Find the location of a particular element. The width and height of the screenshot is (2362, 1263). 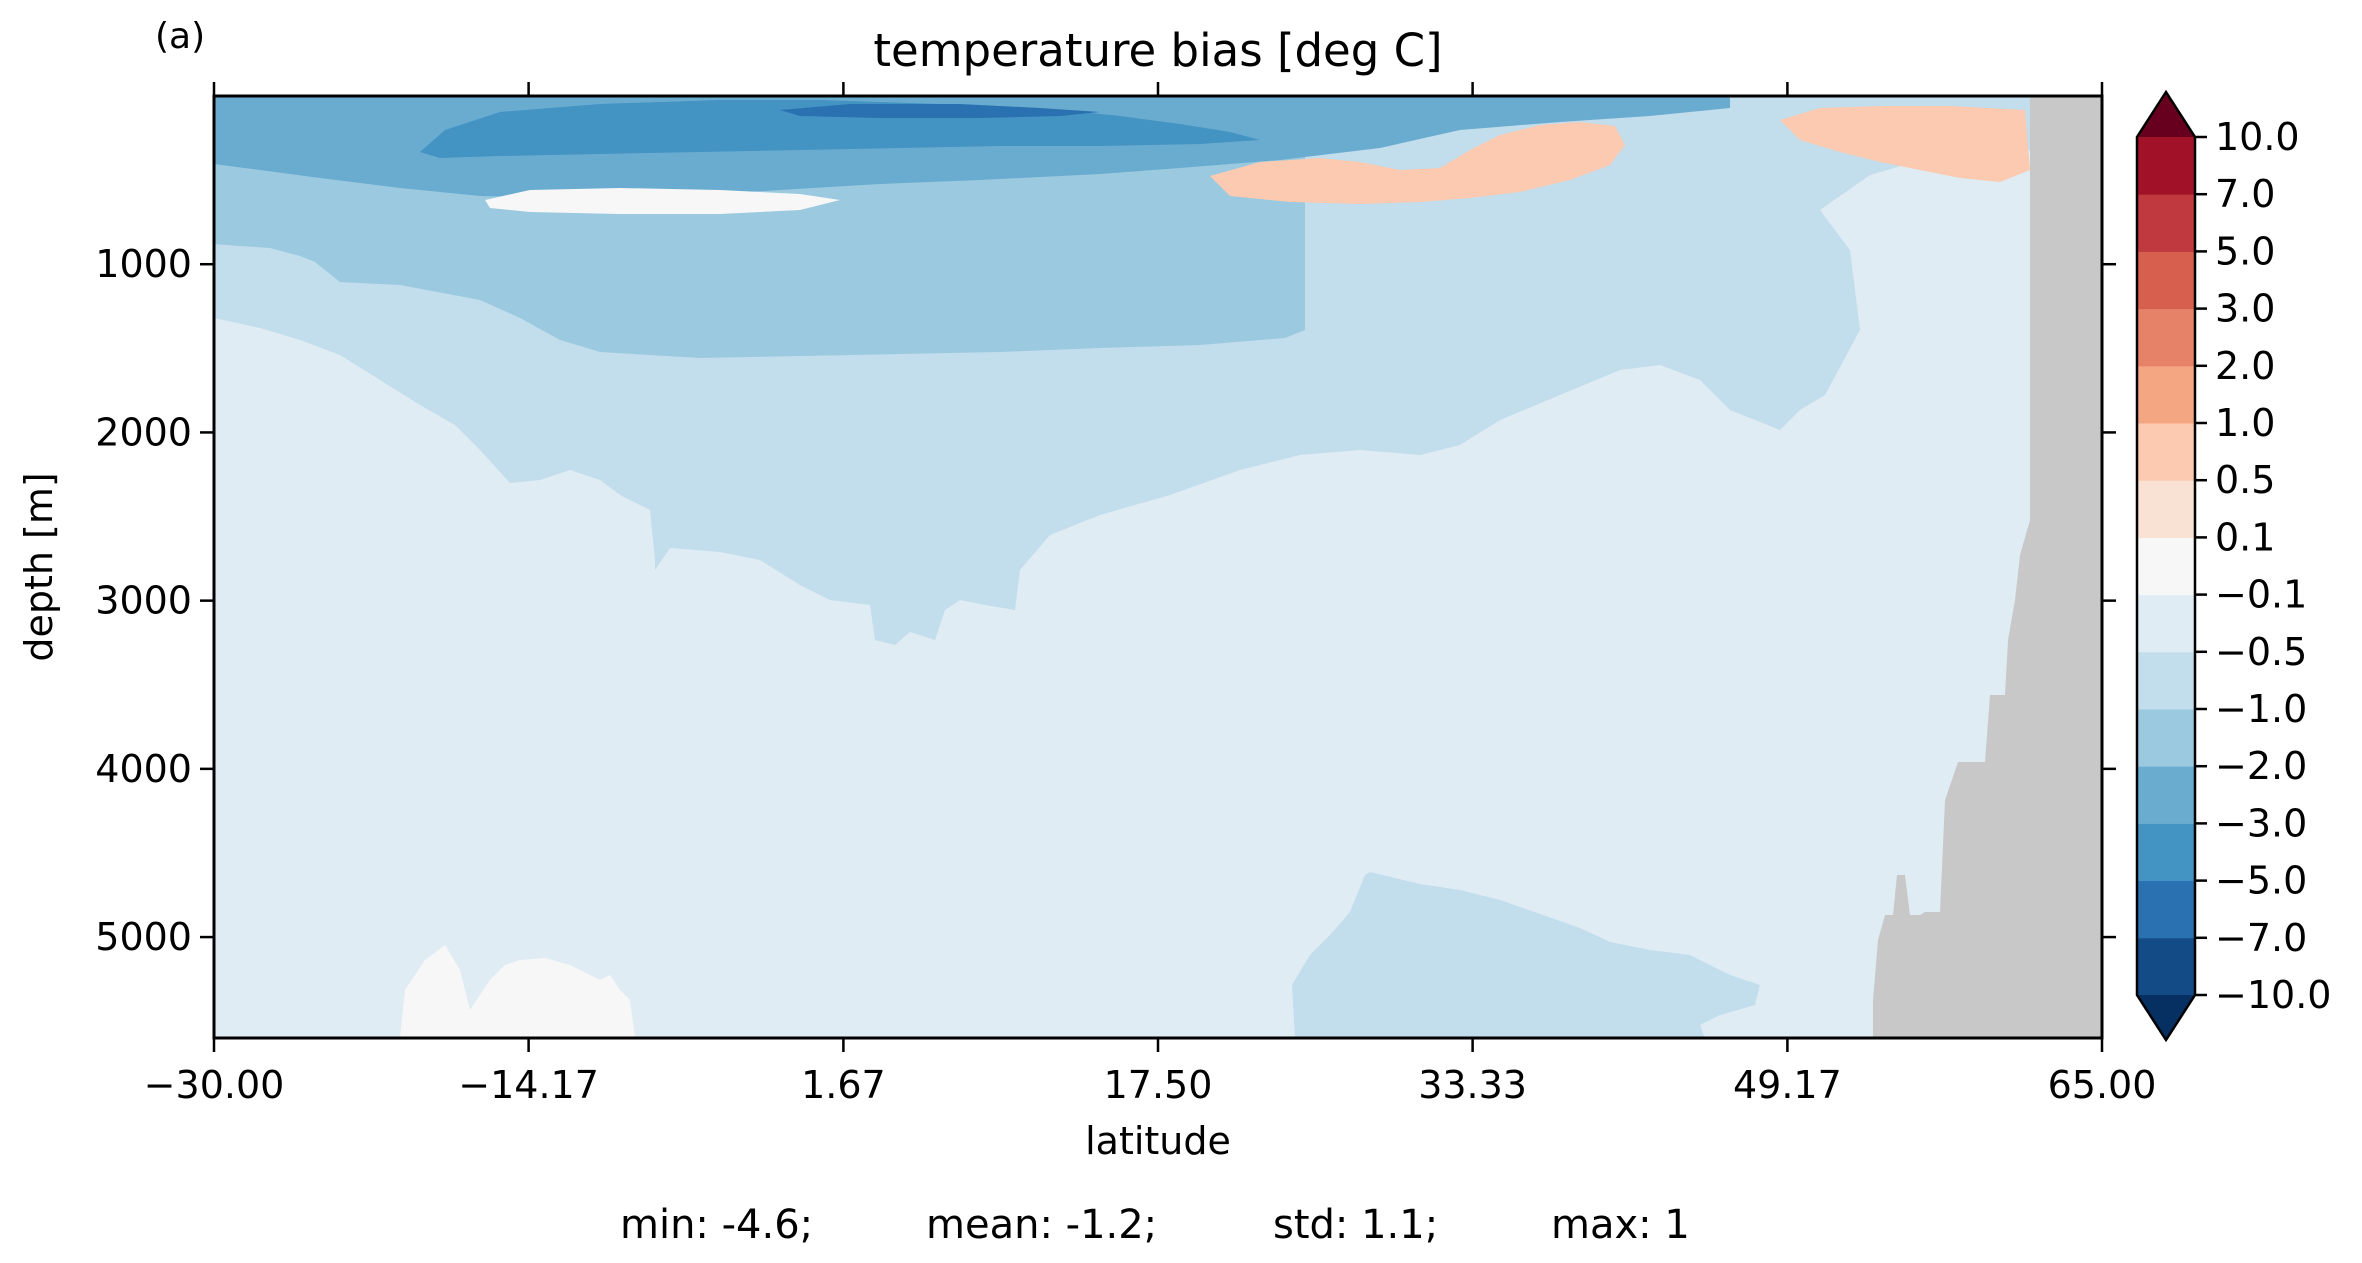

x-tick-label: −30.00 is located at coordinates (214, 1085).